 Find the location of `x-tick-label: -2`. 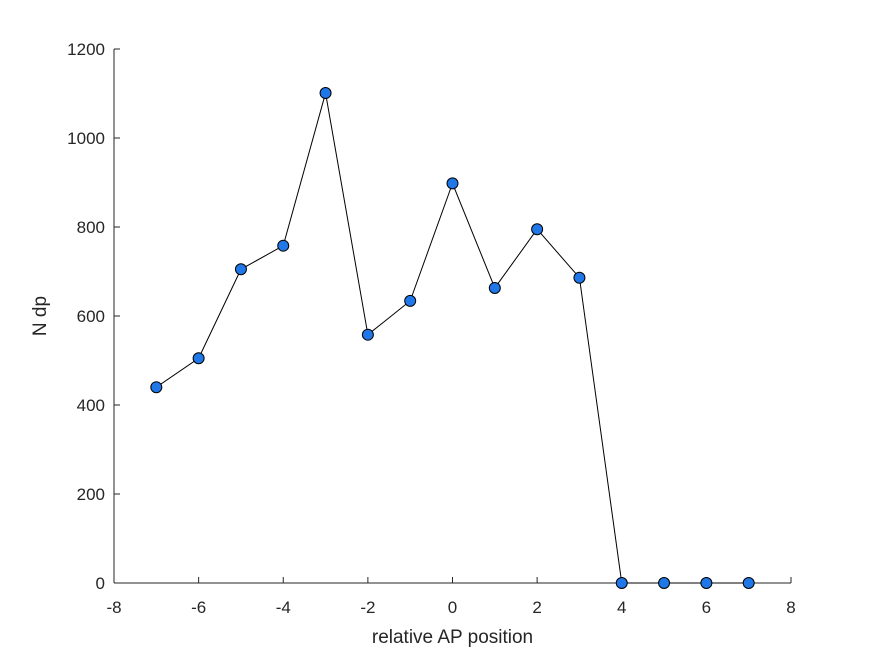

x-tick-label: -2 is located at coordinates (367, 607).